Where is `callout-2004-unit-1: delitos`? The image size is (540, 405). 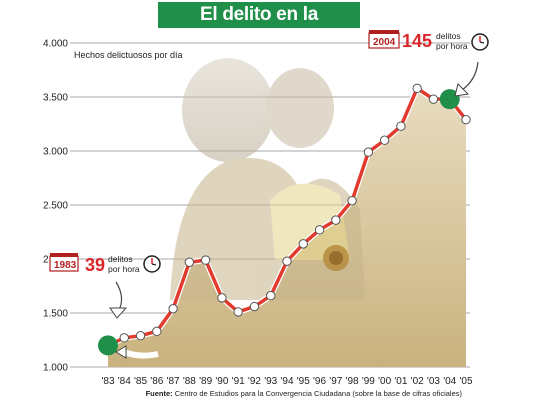 callout-2004-unit-1: delitos is located at coordinates (448, 36).